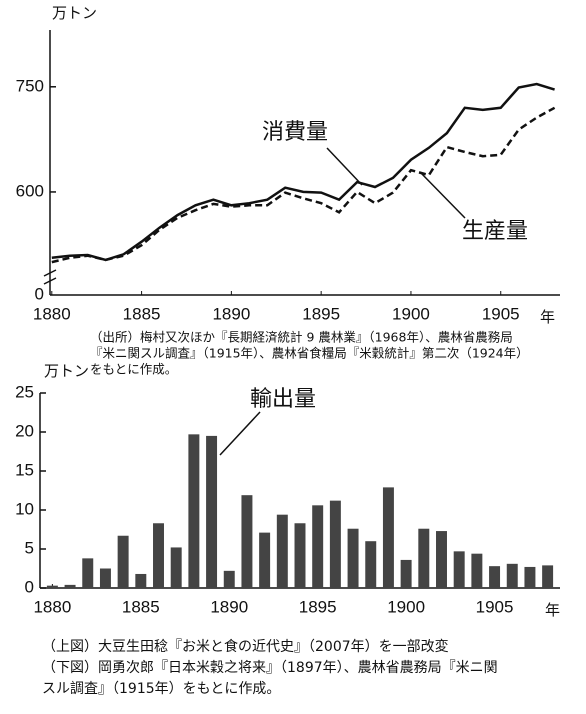  I want to click on note-line: （下図）岡勇次郎『日本米穀之将来』（1897年）、農林省農務局『米ニ関, so click(270, 668).